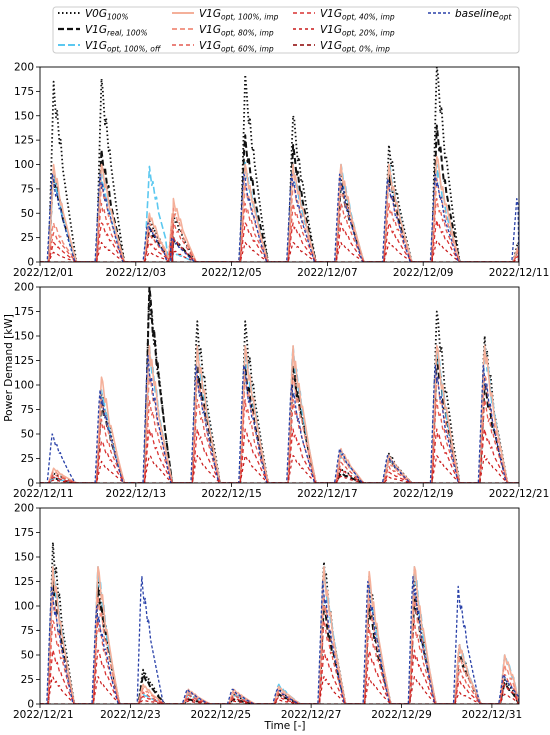  What do you see at coordinates (231, 273) in the screenshot?
I see `x-tick-label: 2022/12/05` at bounding box center [231, 273].